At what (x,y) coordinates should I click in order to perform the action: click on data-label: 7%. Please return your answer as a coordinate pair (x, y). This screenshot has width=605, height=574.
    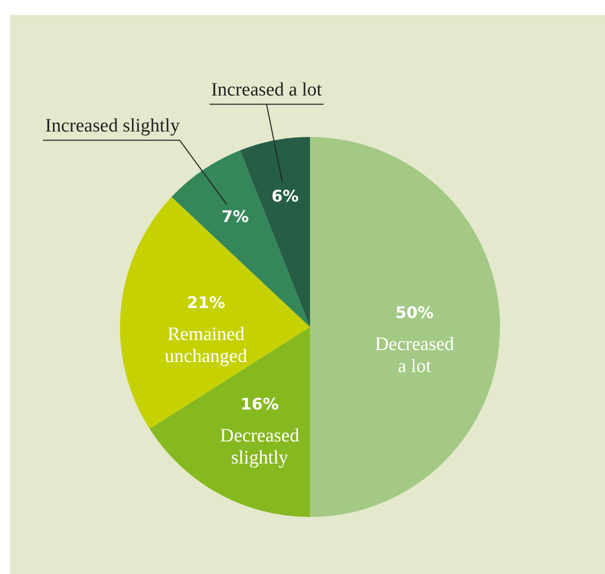
    Looking at the image, I should click on (235, 216).